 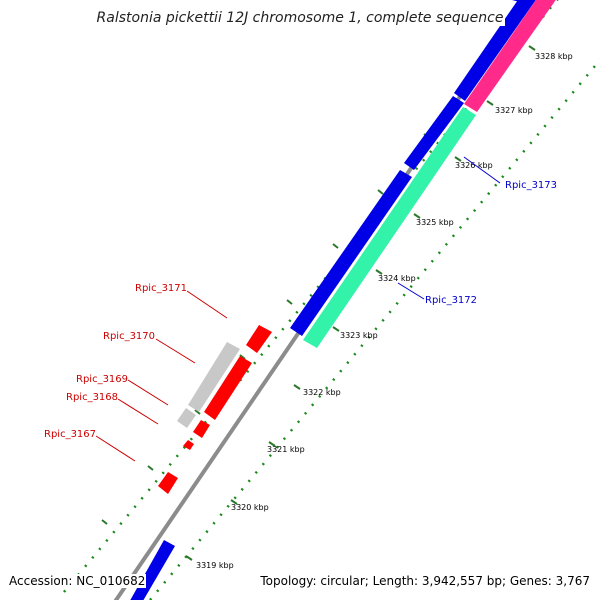 What do you see at coordinates (228, 388) in the screenshot?
I see `gene-reverse-3170b` at bounding box center [228, 388].